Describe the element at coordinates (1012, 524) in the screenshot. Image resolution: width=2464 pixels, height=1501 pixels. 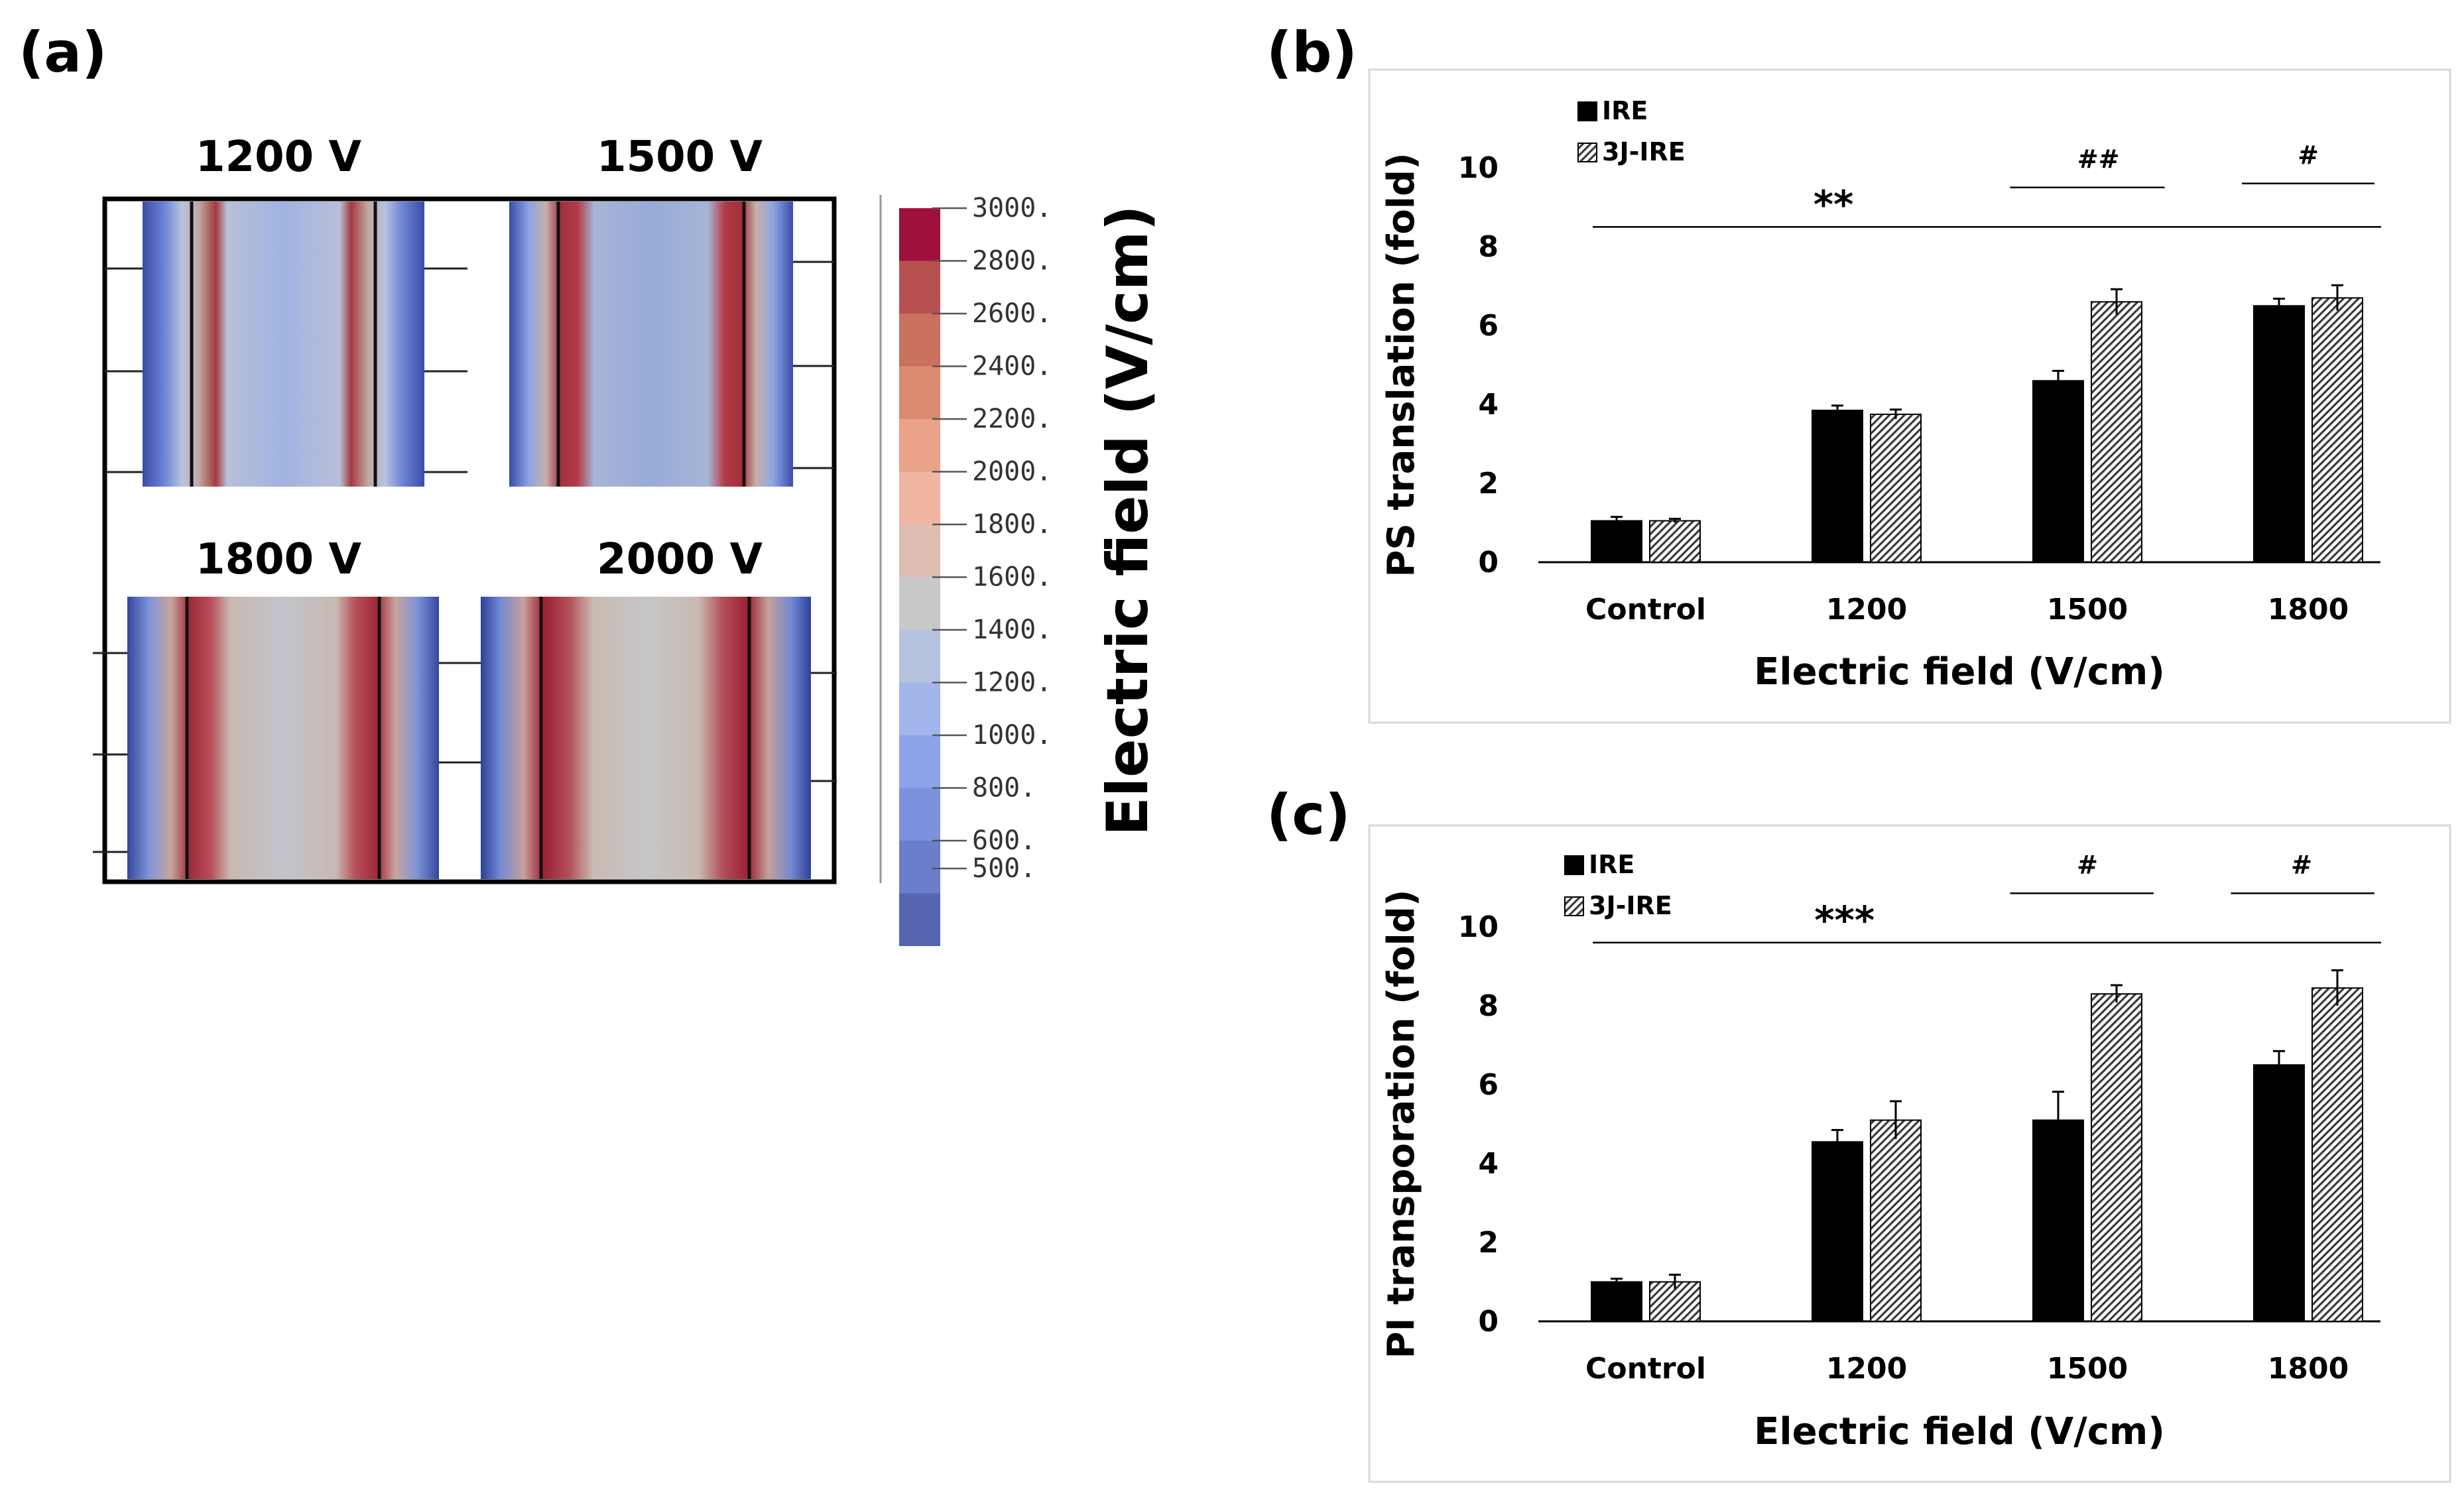
I see `colorbar-tick-label: 1800.` at that location.